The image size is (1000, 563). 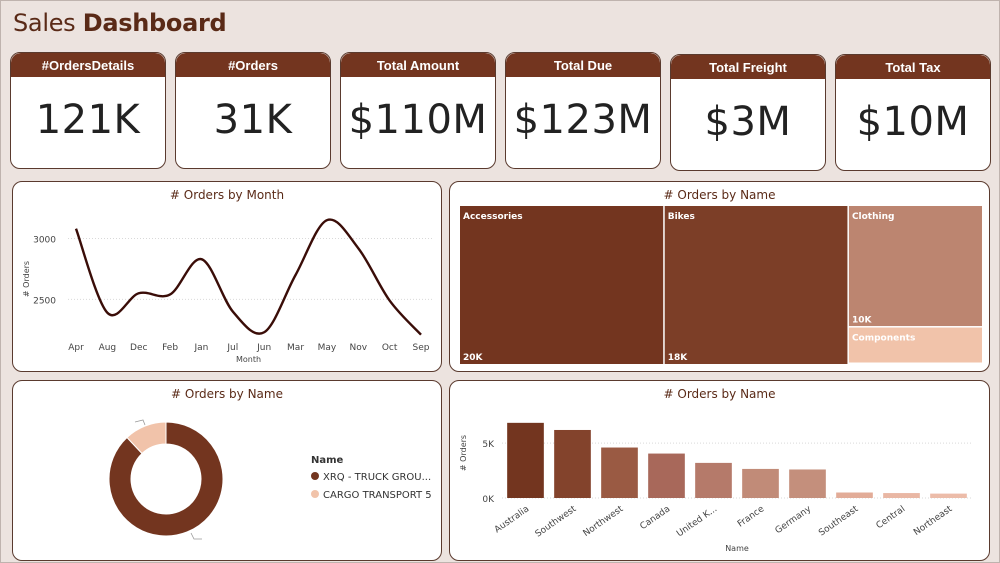 I want to click on x-tick-label: Jun, so click(x=263, y=348).